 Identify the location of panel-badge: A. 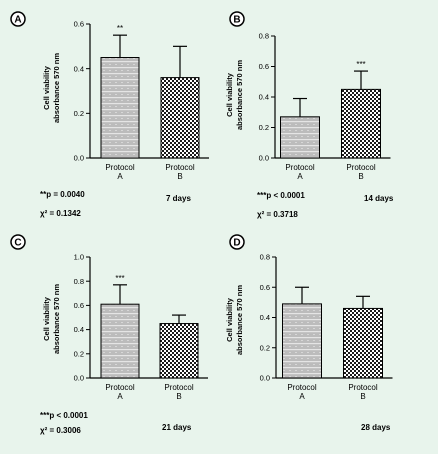
(18, 19).